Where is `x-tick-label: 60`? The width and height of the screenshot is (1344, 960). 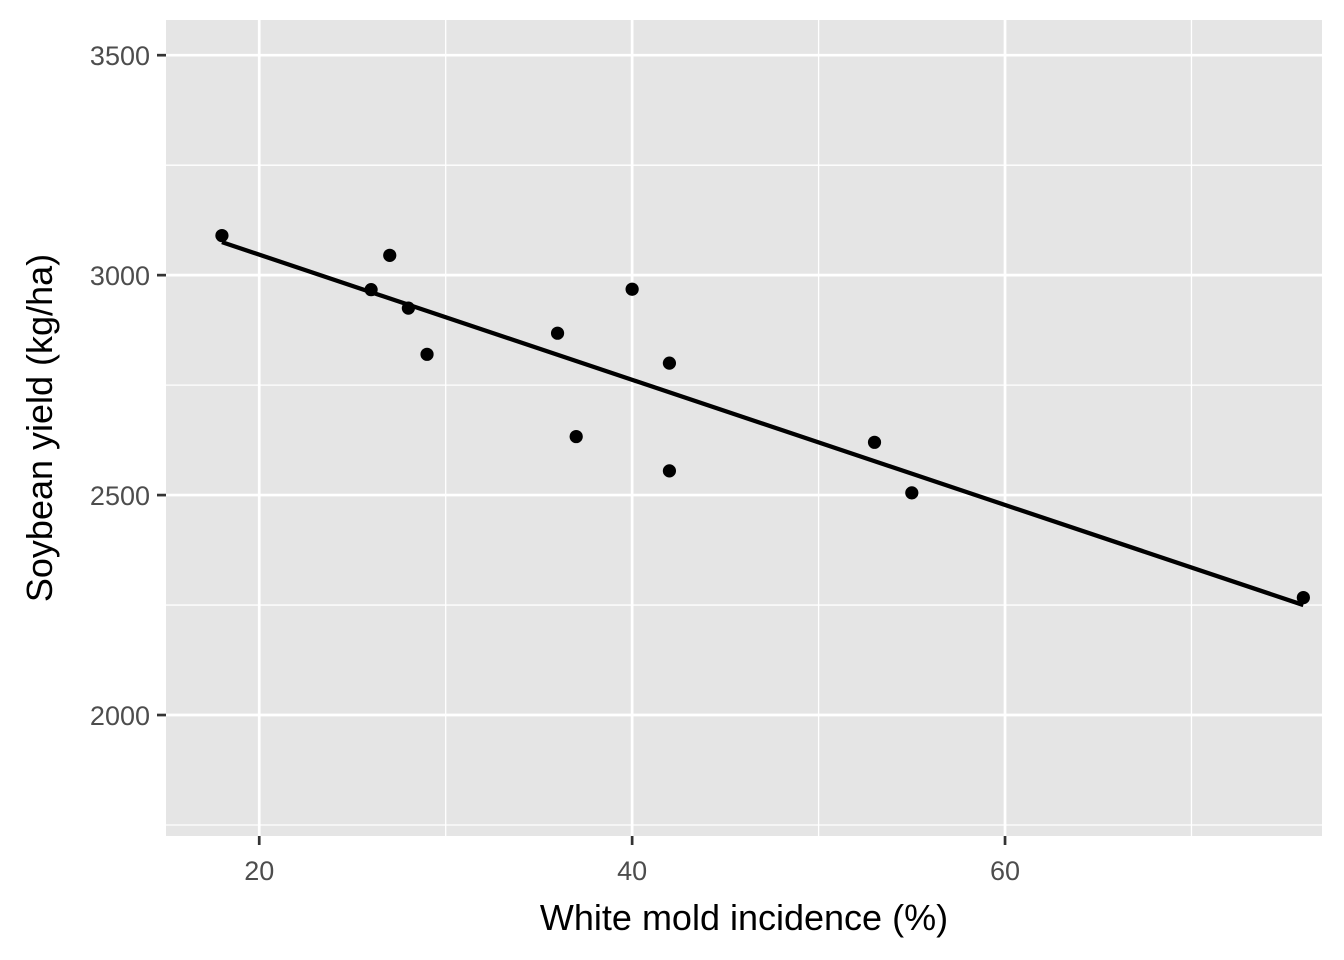
x-tick-label: 60 is located at coordinates (1005, 871).